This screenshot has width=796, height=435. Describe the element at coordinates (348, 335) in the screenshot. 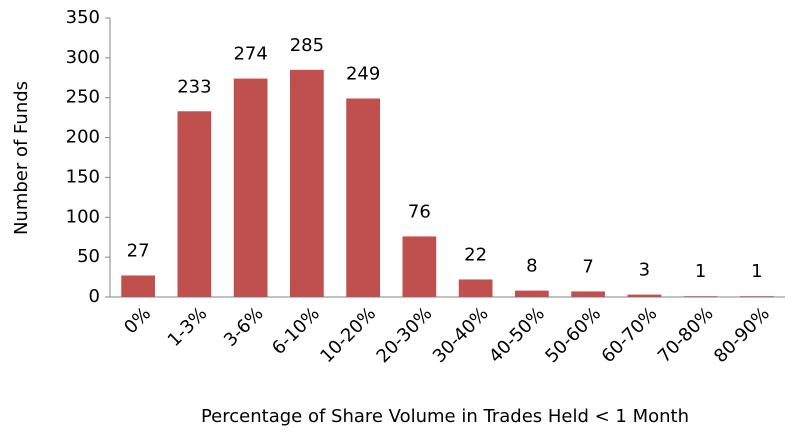

I see `x-tick-label: 10-20%` at that location.